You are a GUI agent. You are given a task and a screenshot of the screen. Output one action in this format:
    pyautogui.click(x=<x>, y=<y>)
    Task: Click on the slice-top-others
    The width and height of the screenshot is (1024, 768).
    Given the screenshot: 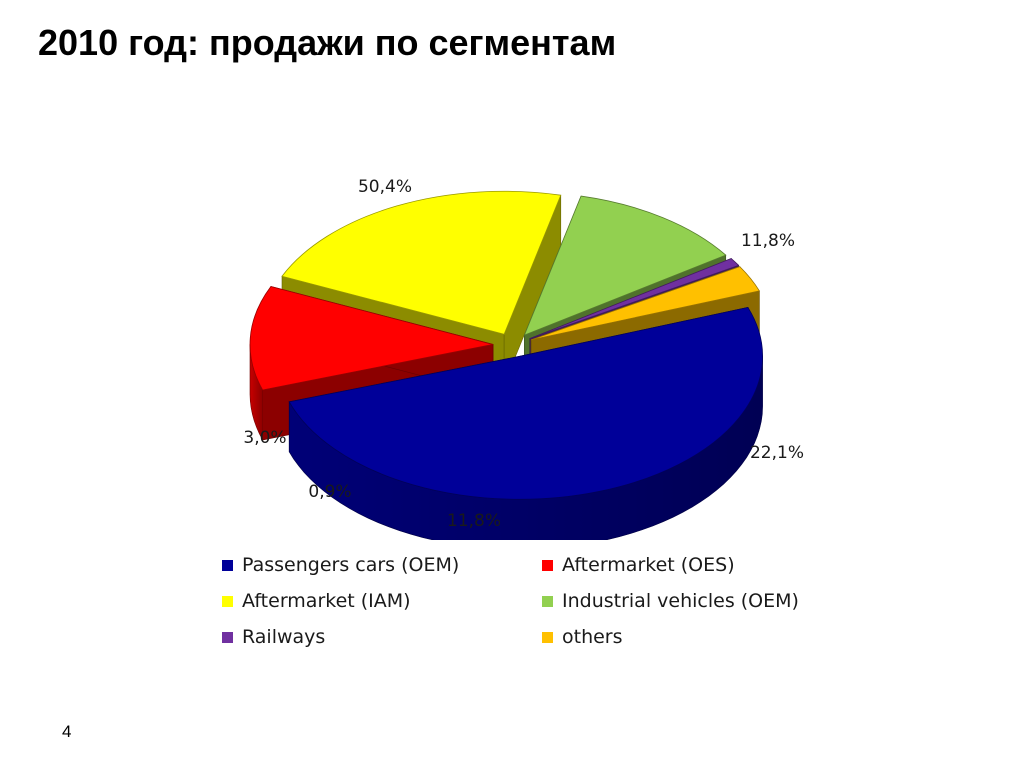 What is the action you would take?
    pyautogui.click(x=645, y=303)
    